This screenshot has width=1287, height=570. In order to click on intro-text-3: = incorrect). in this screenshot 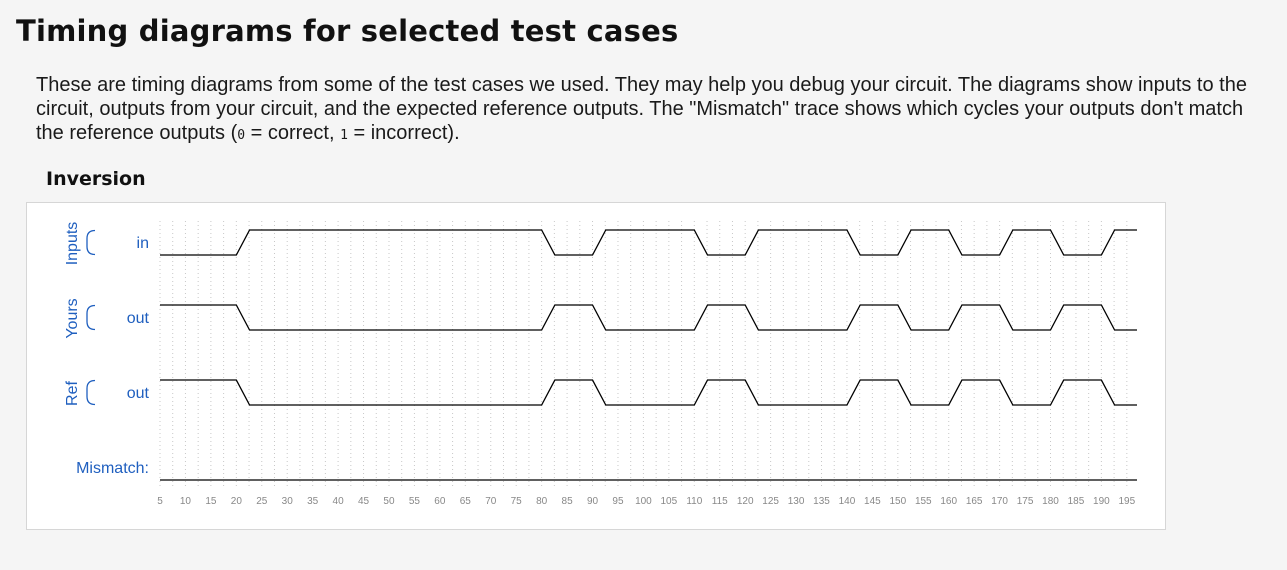, I will do `click(403, 133)`.